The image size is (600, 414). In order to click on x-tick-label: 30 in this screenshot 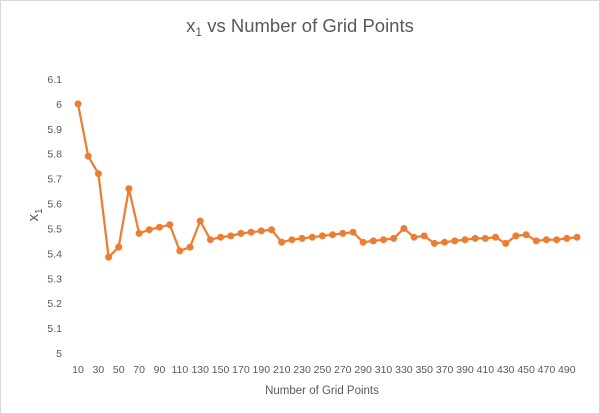, I will do `click(99, 370)`.